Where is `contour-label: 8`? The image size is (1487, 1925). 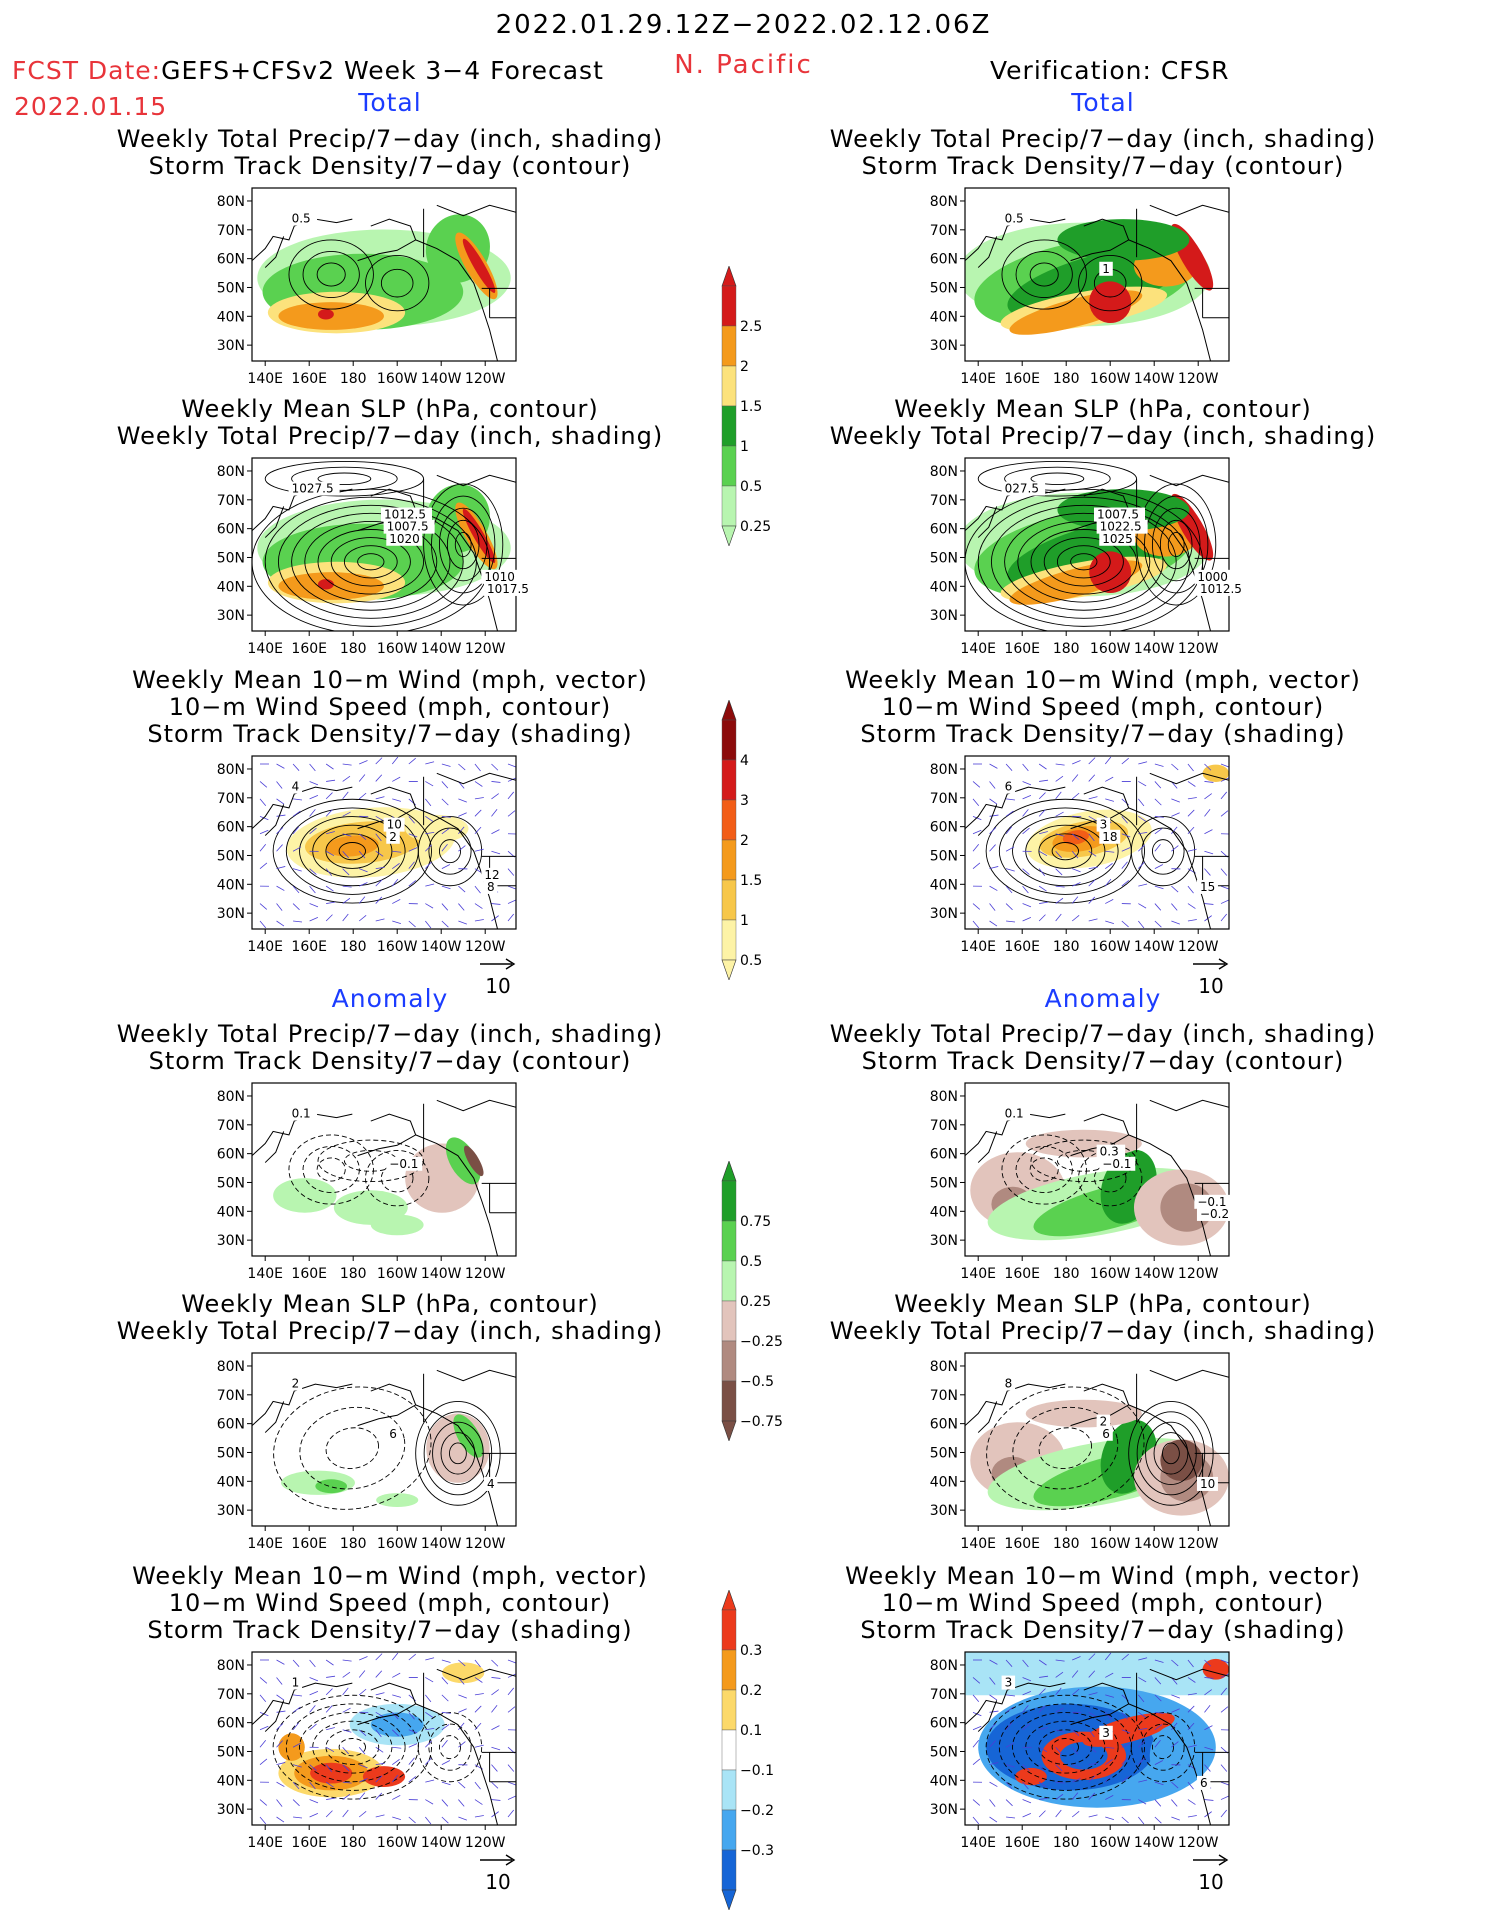
contour-label: 8 is located at coordinates (1009, 1384).